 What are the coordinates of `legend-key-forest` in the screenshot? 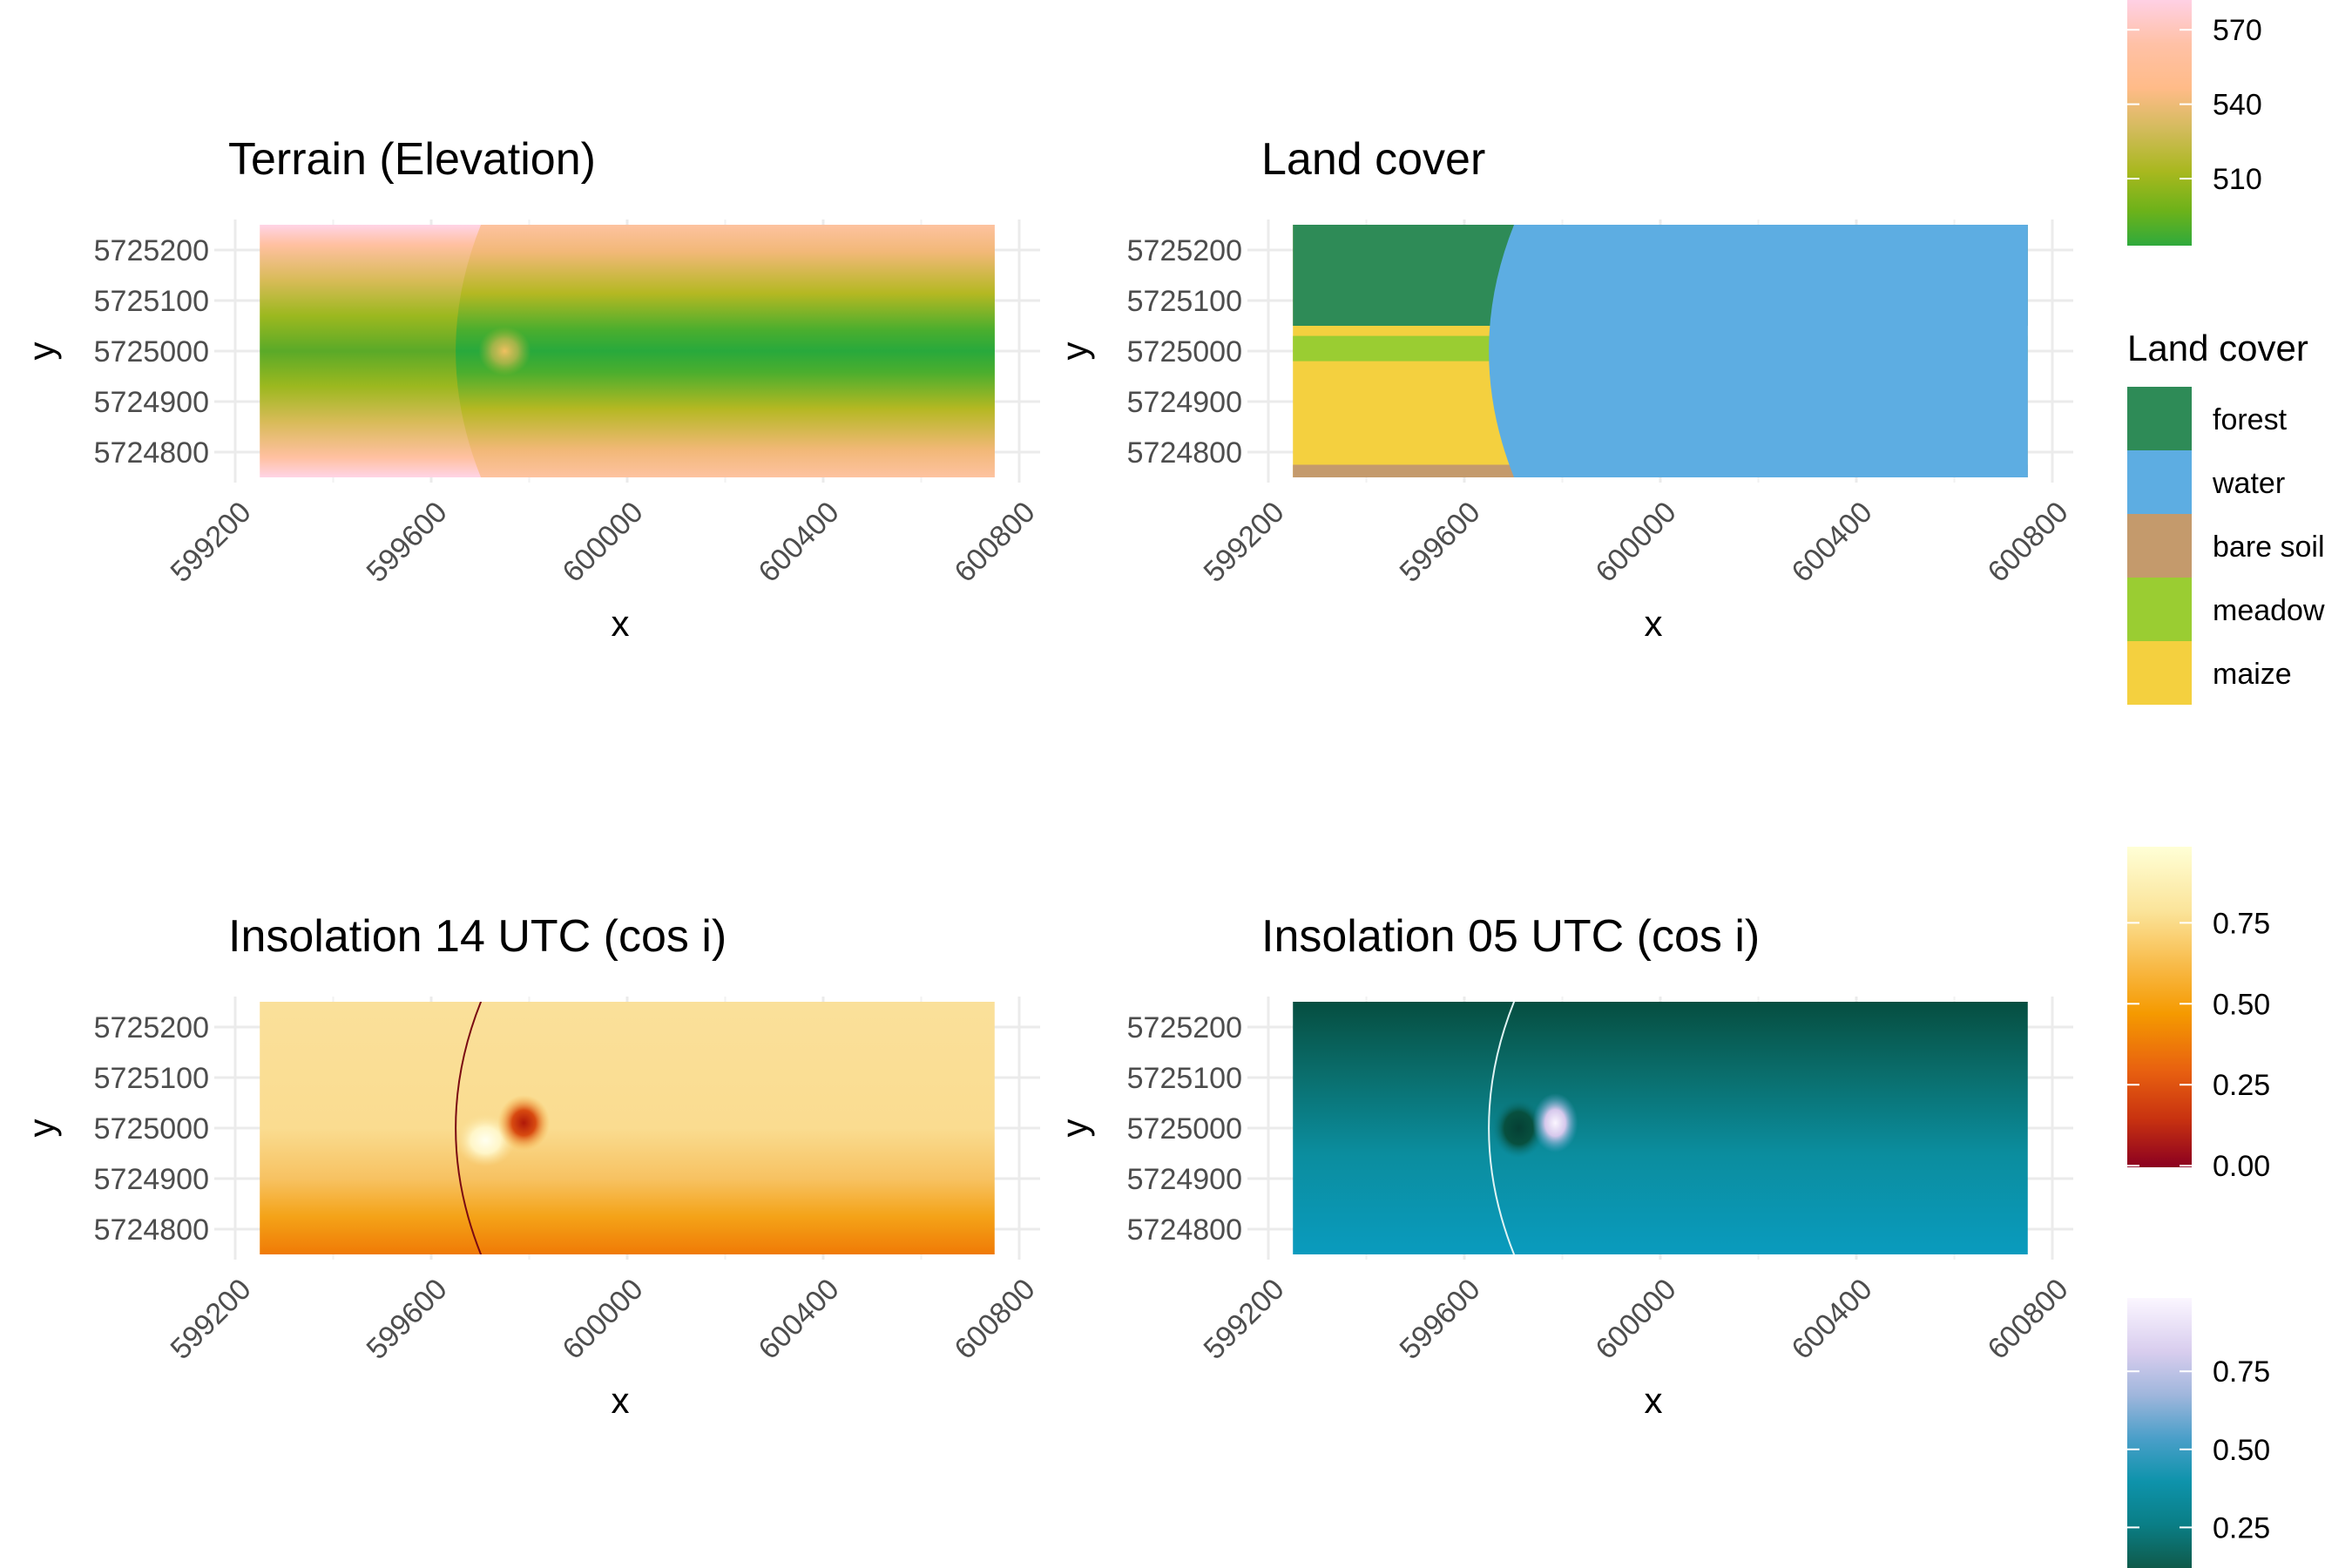 It's located at (2159, 418).